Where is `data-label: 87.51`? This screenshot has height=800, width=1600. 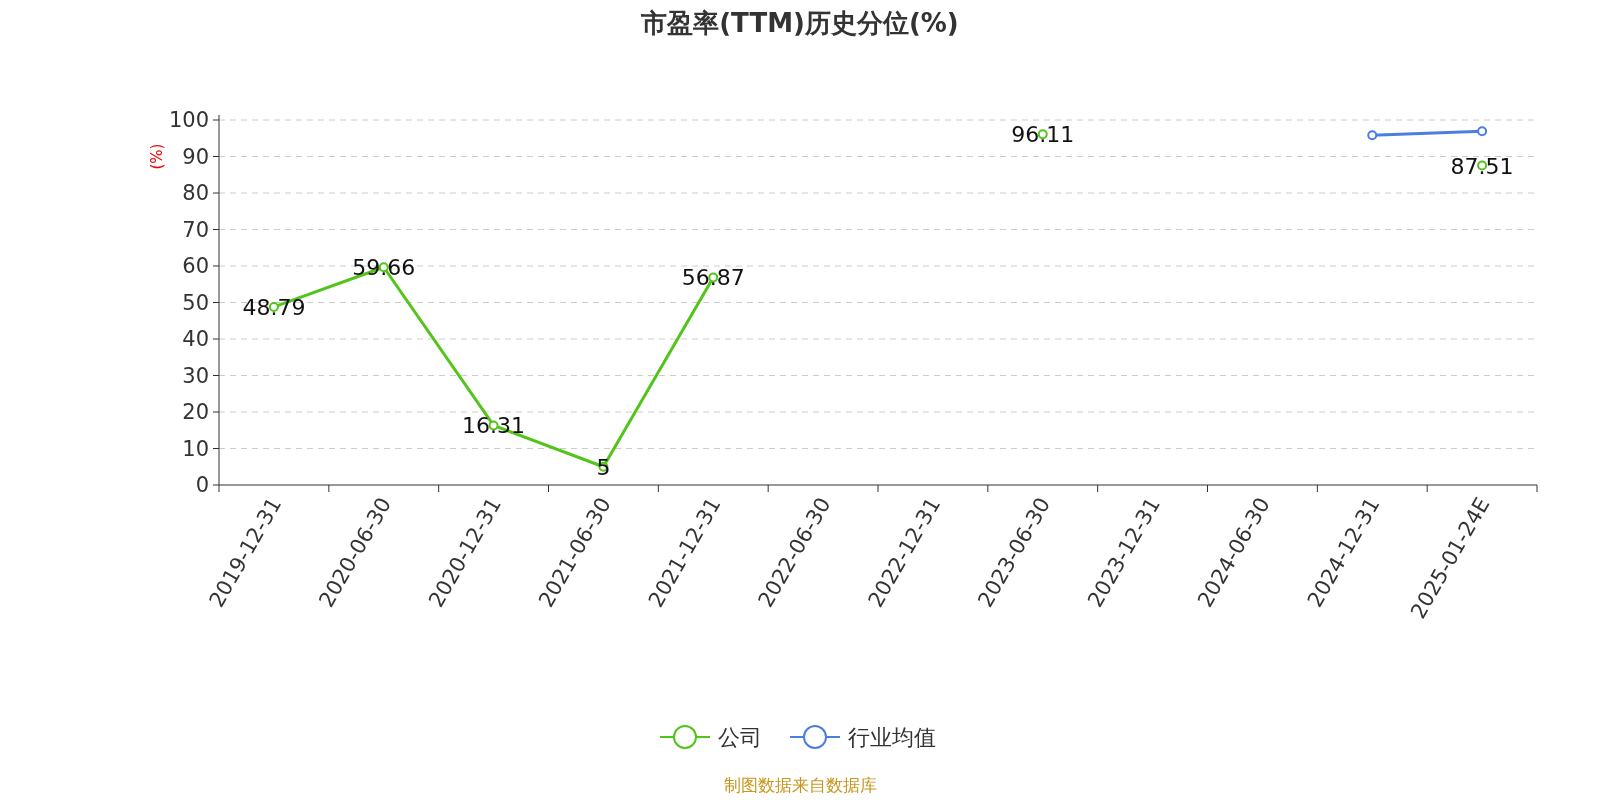
data-label: 87.51 is located at coordinates (1482, 166).